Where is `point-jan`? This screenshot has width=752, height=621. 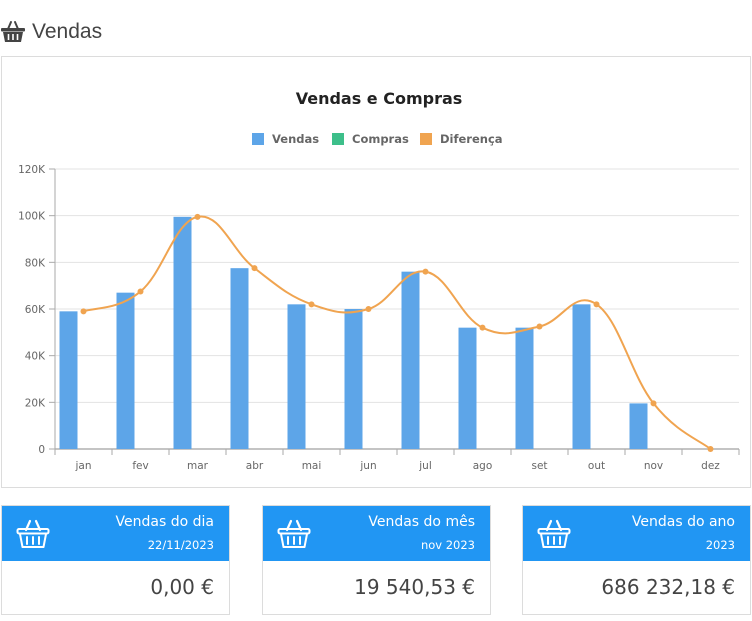
point-jan is located at coordinates (83, 311).